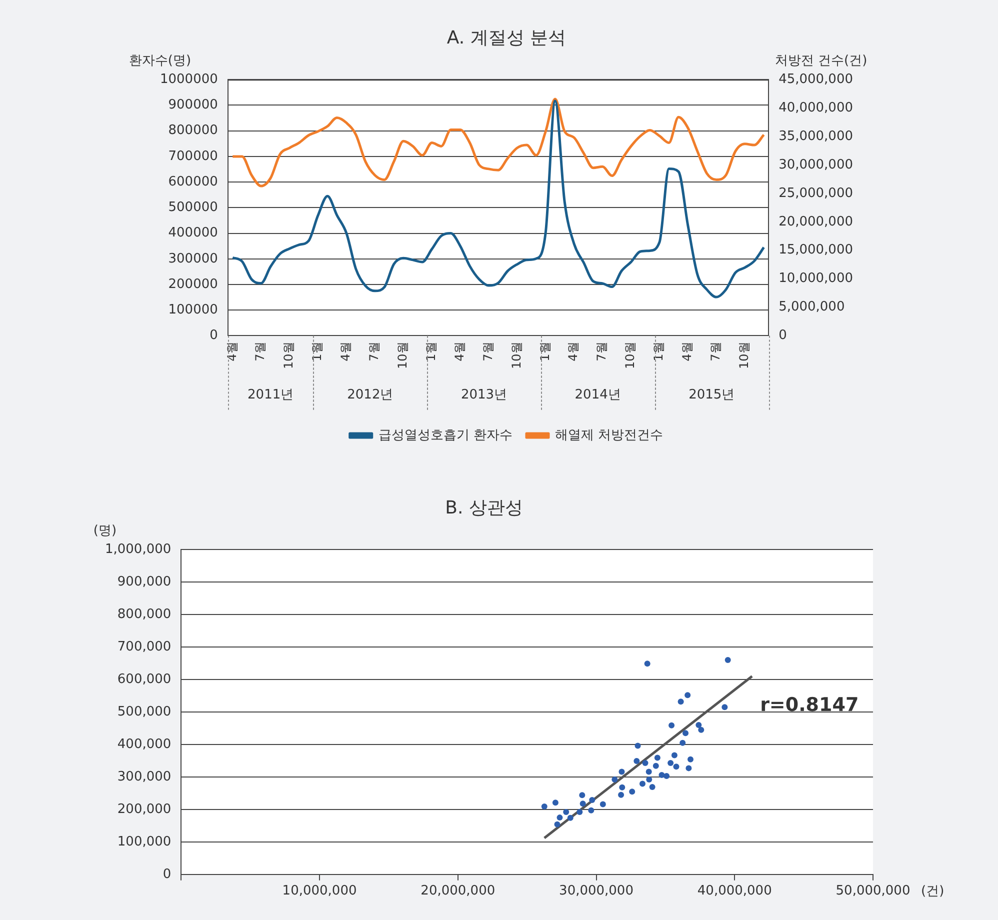 The height and width of the screenshot is (920, 998). What do you see at coordinates (932, 891) in the screenshot?
I see `x-axis-title: (건)` at bounding box center [932, 891].